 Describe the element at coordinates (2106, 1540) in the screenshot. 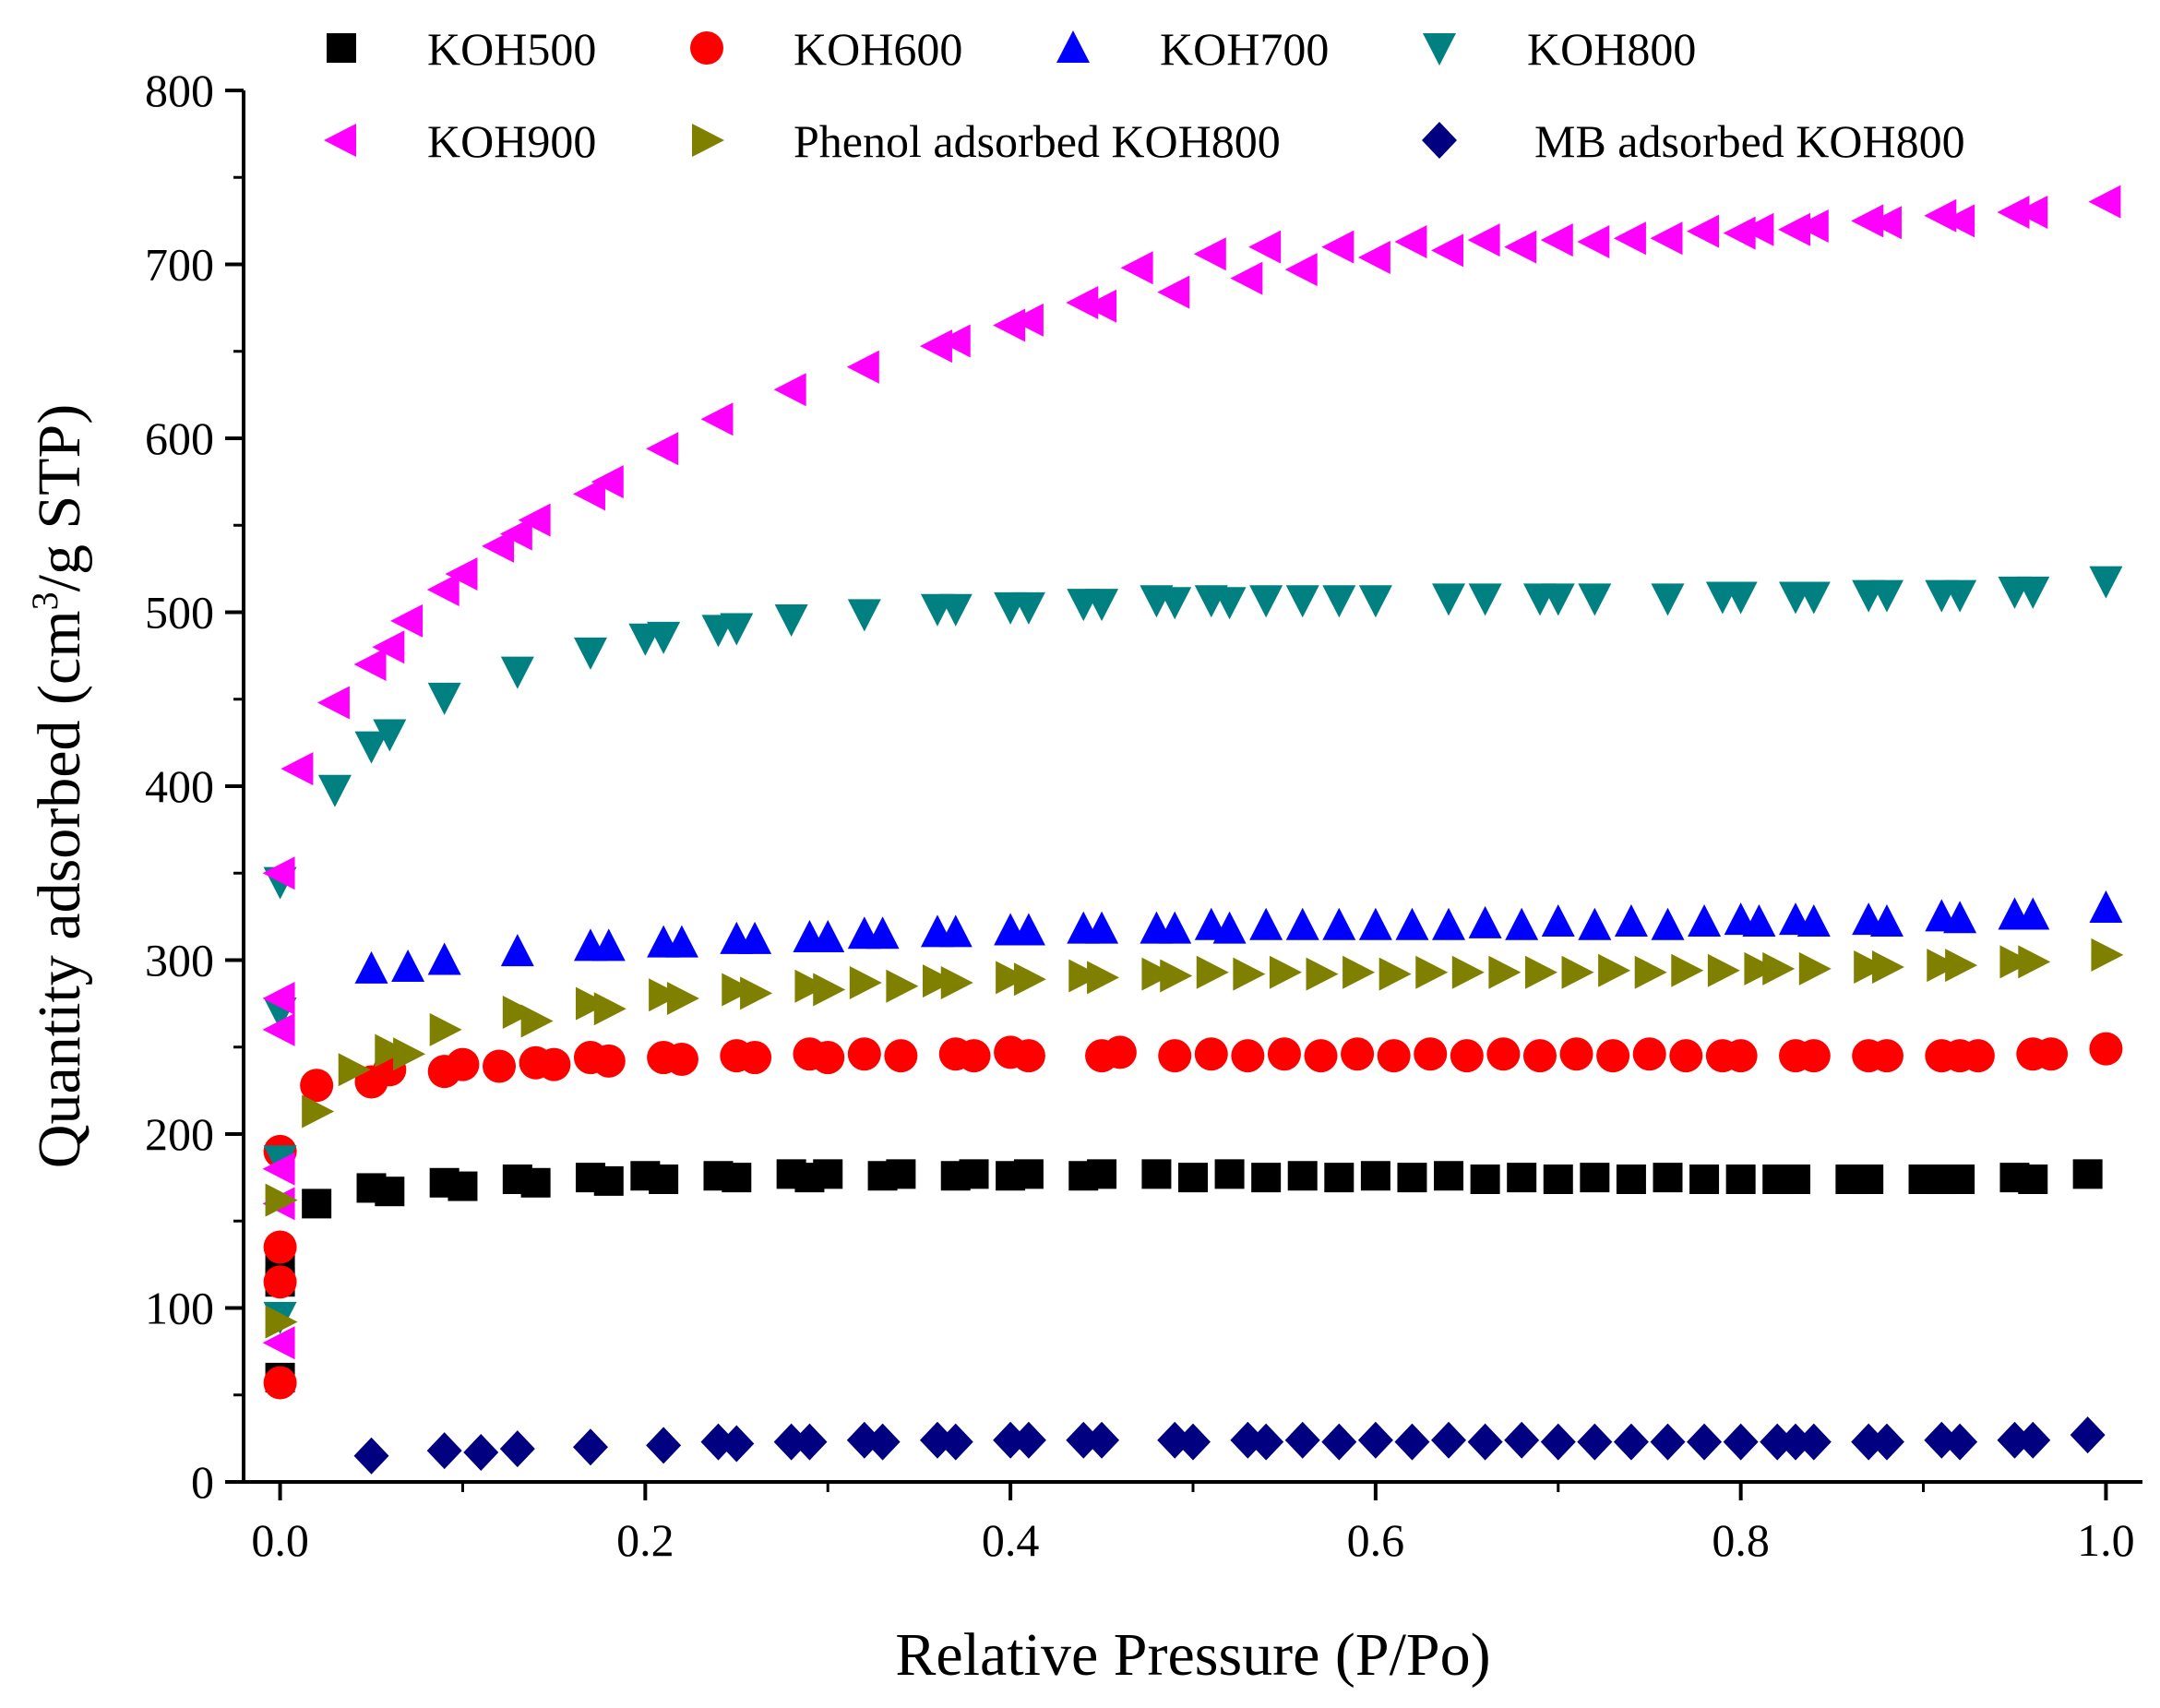

I see `x-tick-label: 1.0` at that location.